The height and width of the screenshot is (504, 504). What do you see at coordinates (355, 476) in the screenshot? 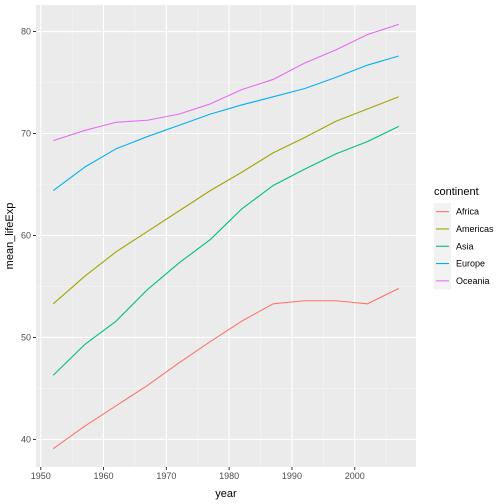
I see `x-tick-label: 2000` at bounding box center [355, 476].